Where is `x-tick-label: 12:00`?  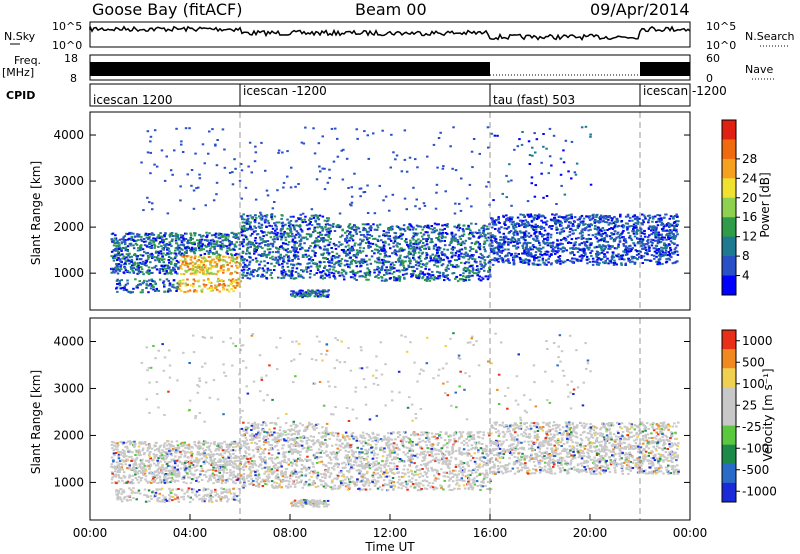
x-tick-label: 12:00 is located at coordinates (390, 533).